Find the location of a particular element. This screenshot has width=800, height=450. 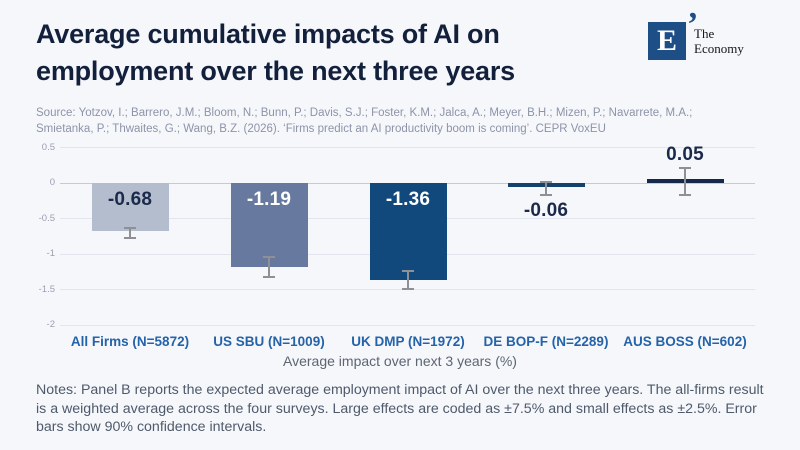

logo-wordmark: The Economy is located at coordinates (719, 41).